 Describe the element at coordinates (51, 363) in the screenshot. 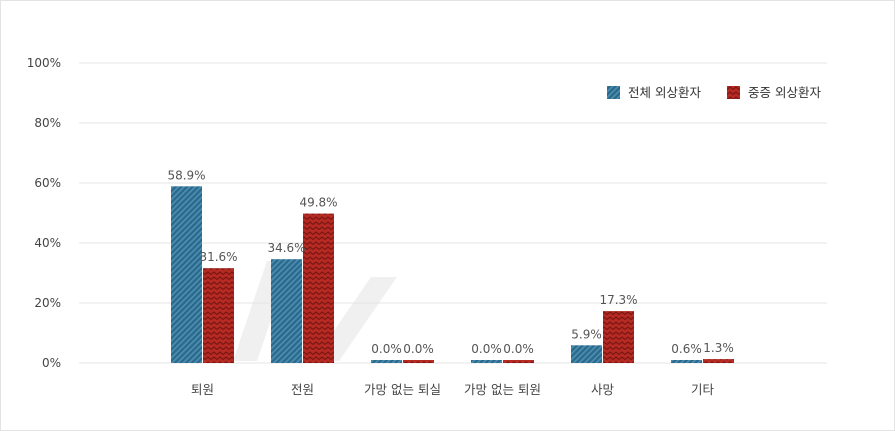

I see `y-tick-label: 0%` at that location.